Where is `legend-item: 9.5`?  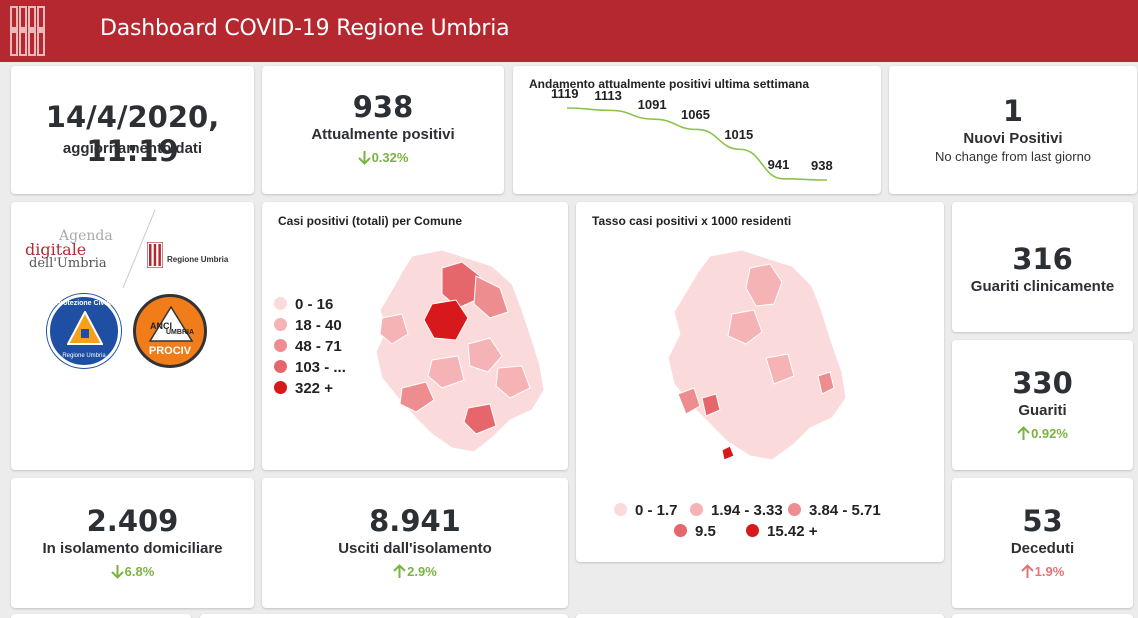
legend-item: 9.5 is located at coordinates (695, 531).